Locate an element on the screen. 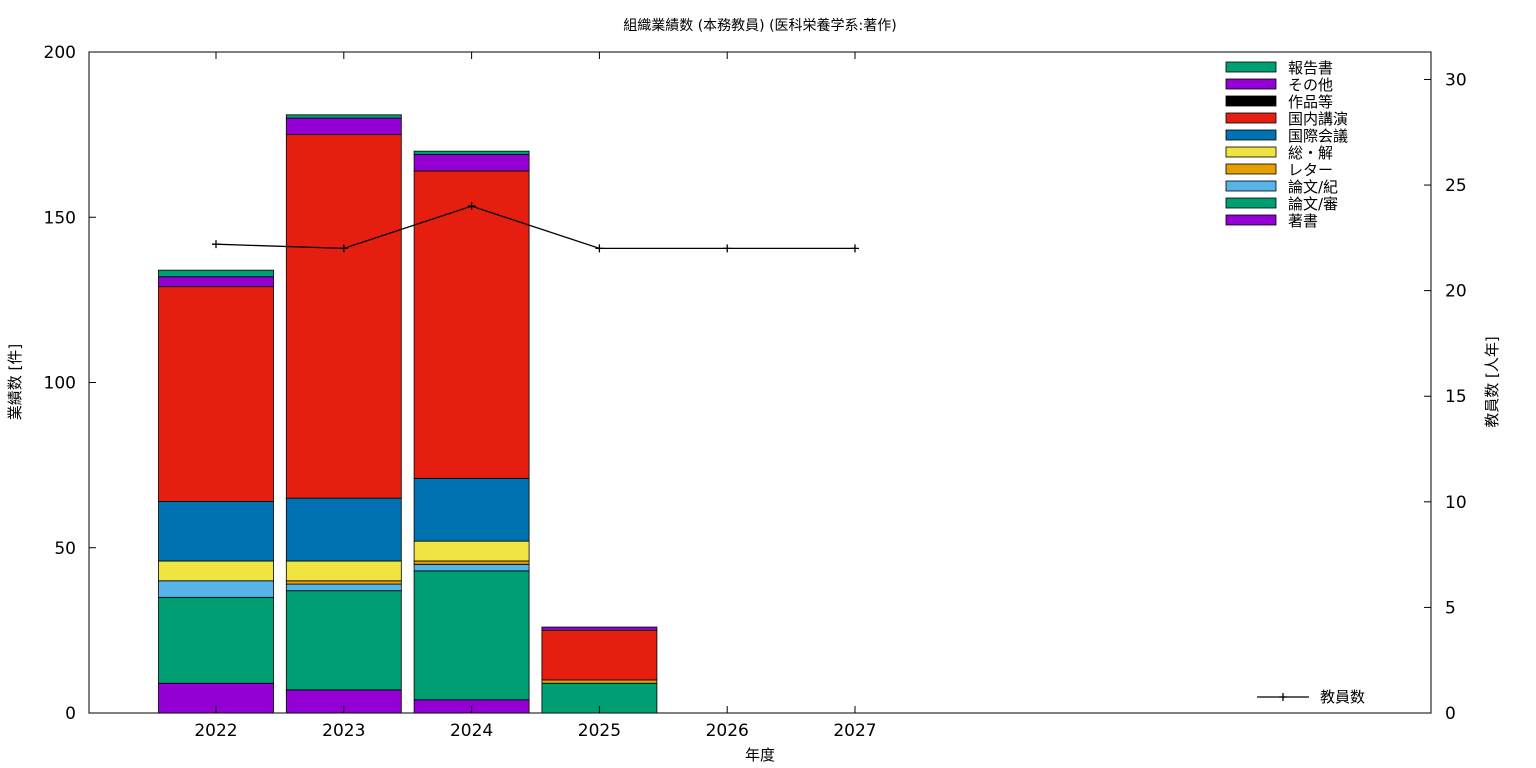 The image size is (1536, 768). x-tick-label: 2027 is located at coordinates (854, 731).